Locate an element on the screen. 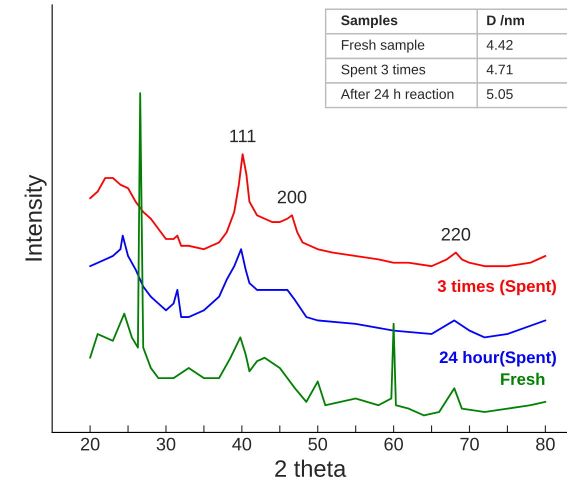  series-label: Fresh is located at coordinates (522, 378).